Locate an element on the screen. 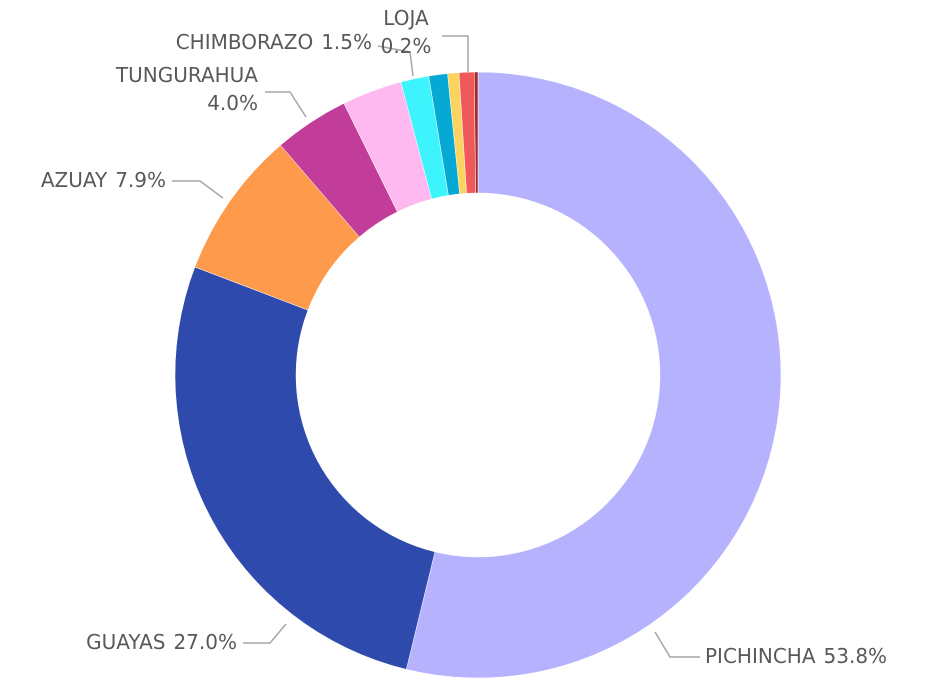 The image size is (945, 680). value-label: 4.0% is located at coordinates (232, 103).